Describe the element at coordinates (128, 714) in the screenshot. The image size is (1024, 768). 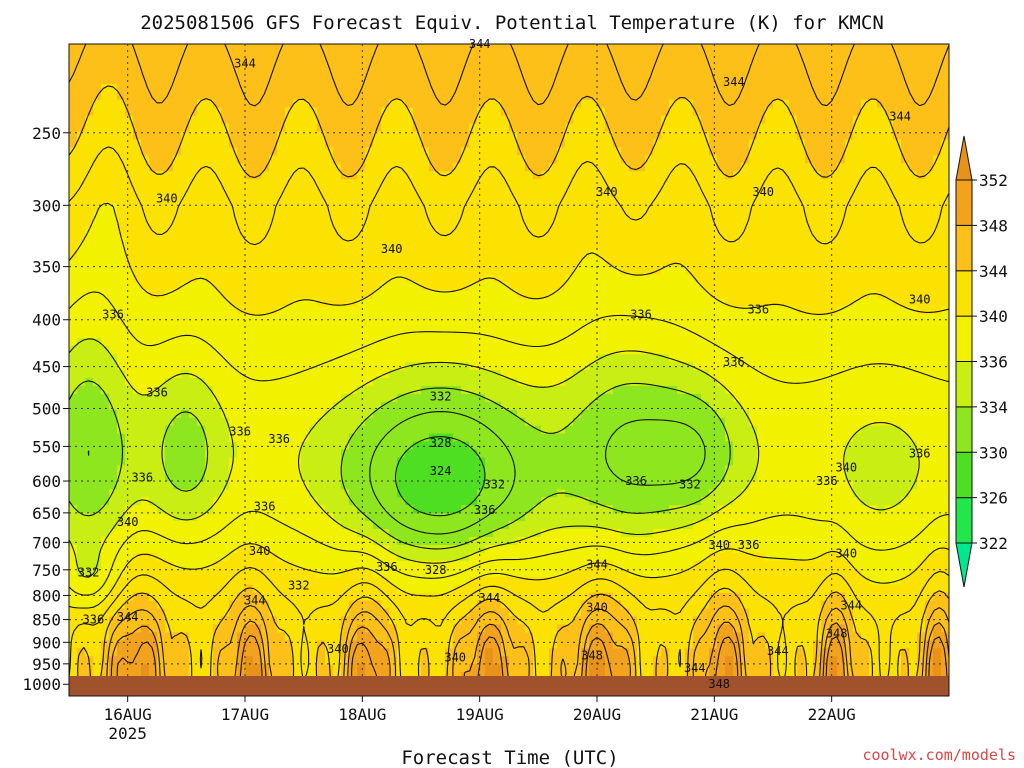
I see `x-tick-label-16AUG: 16AUG` at that location.